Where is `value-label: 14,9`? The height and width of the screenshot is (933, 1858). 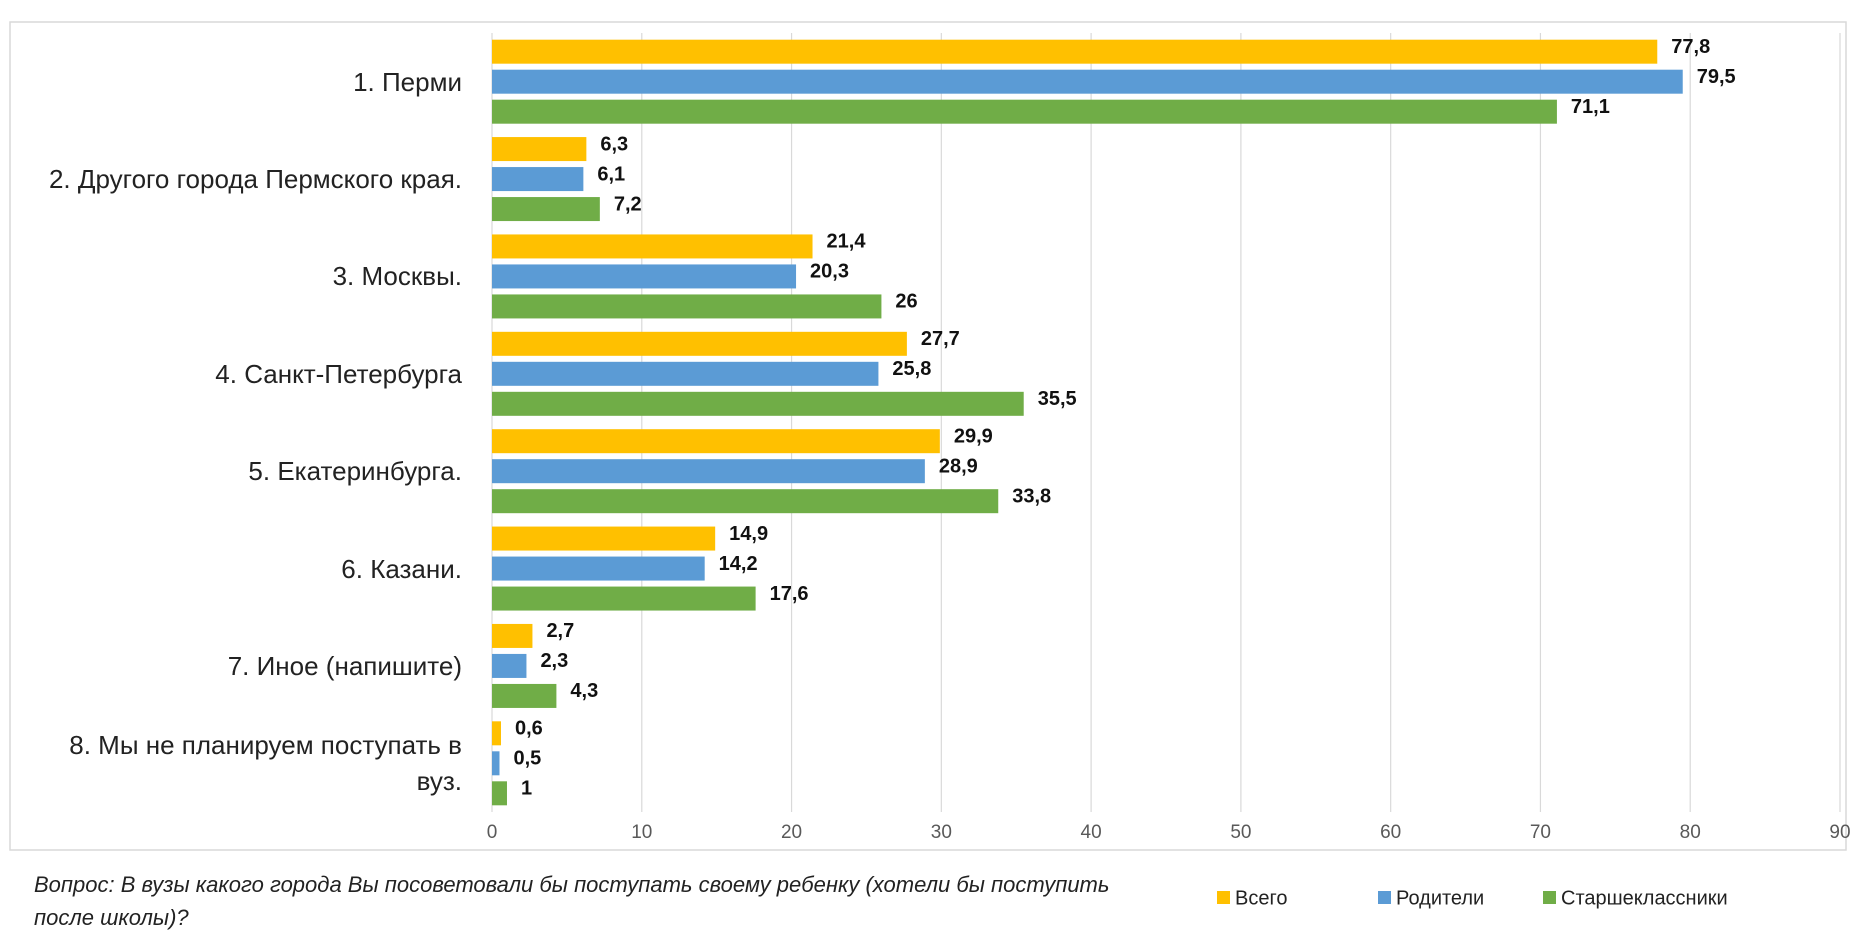
value-label: 14,9 is located at coordinates (748, 534).